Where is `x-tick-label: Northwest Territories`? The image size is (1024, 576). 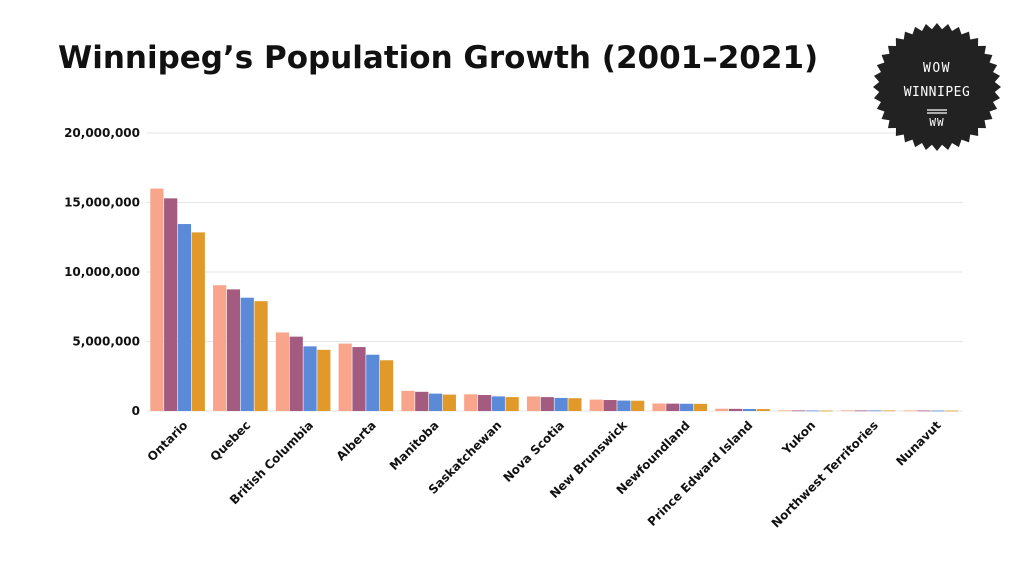 x-tick-label: Northwest Territories is located at coordinates (825, 474).